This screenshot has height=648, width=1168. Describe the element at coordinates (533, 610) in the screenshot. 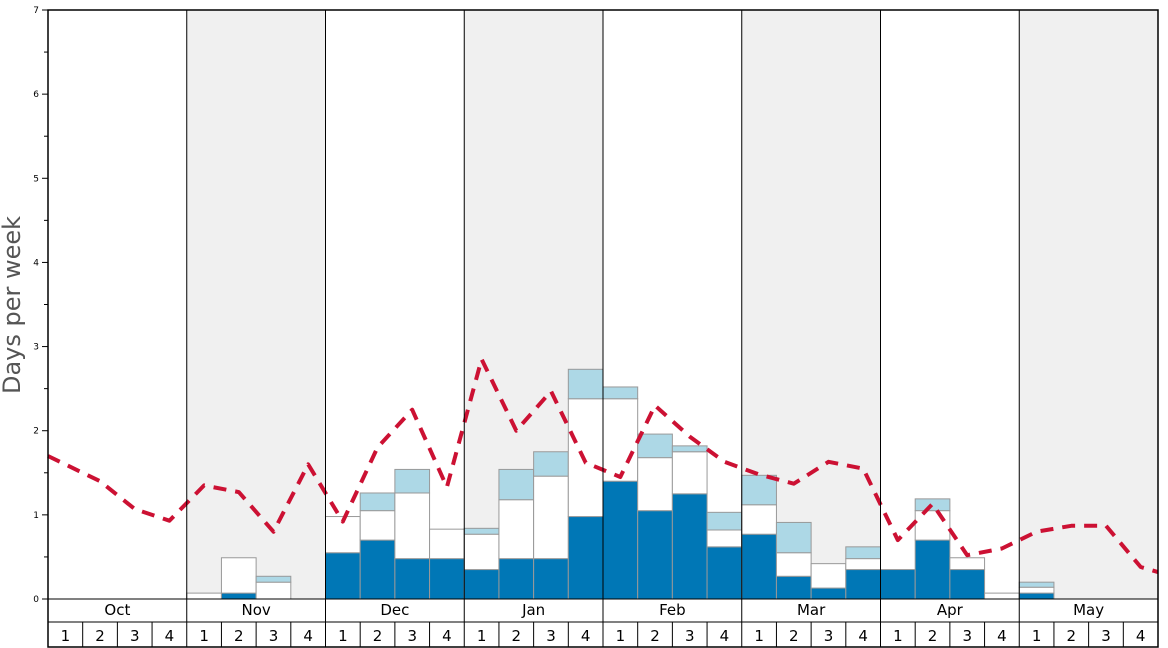

I see `month-label: Jan` at that location.